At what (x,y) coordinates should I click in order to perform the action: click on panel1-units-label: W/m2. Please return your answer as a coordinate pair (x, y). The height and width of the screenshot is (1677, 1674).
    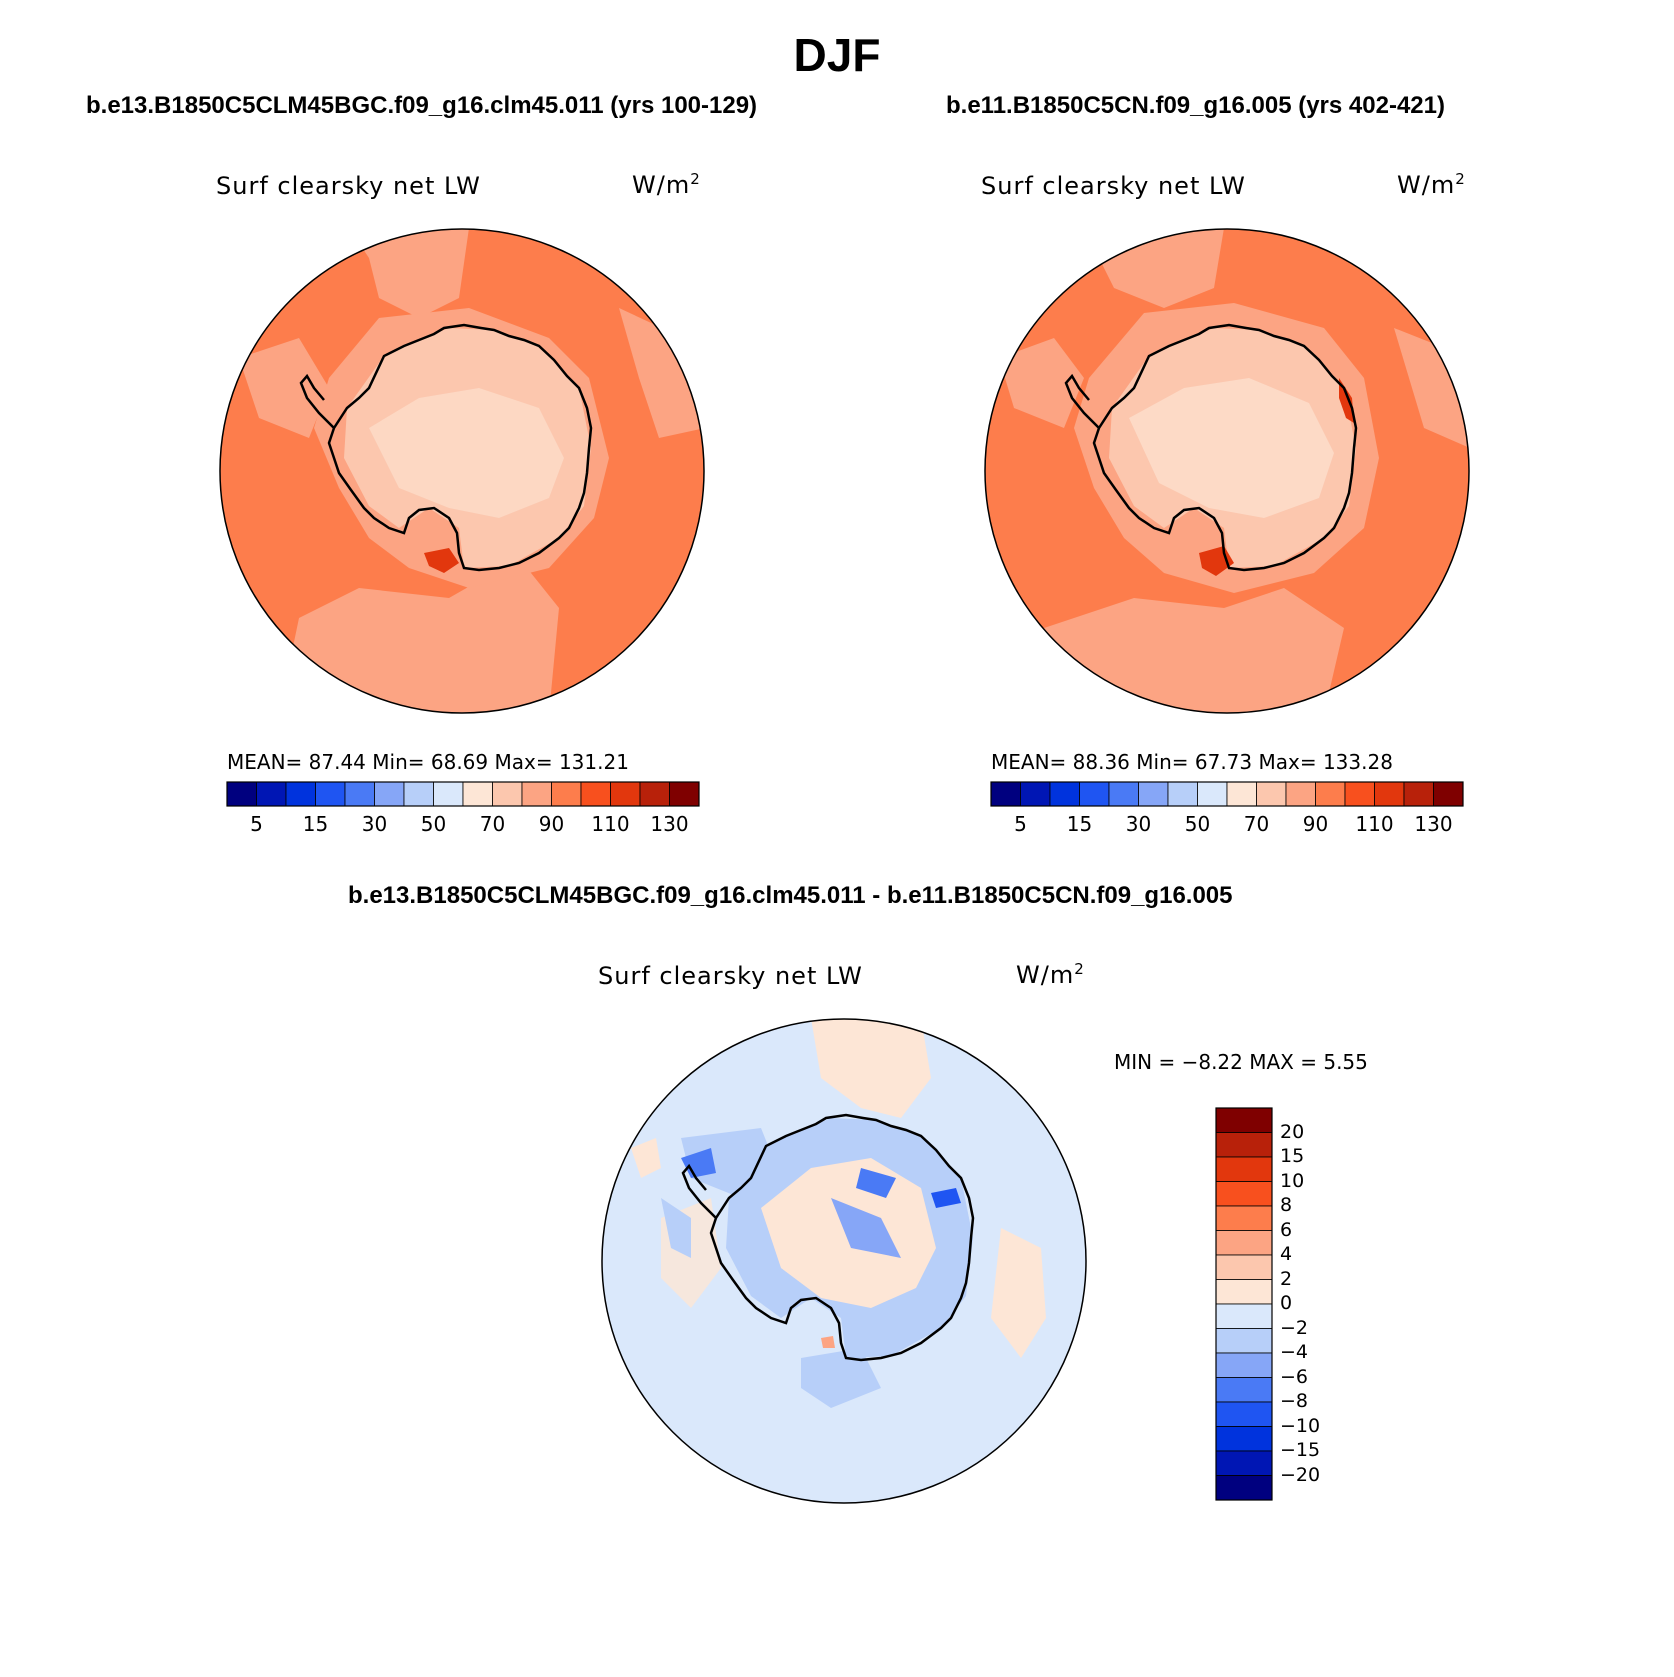
    Looking at the image, I should click on (666, 184).